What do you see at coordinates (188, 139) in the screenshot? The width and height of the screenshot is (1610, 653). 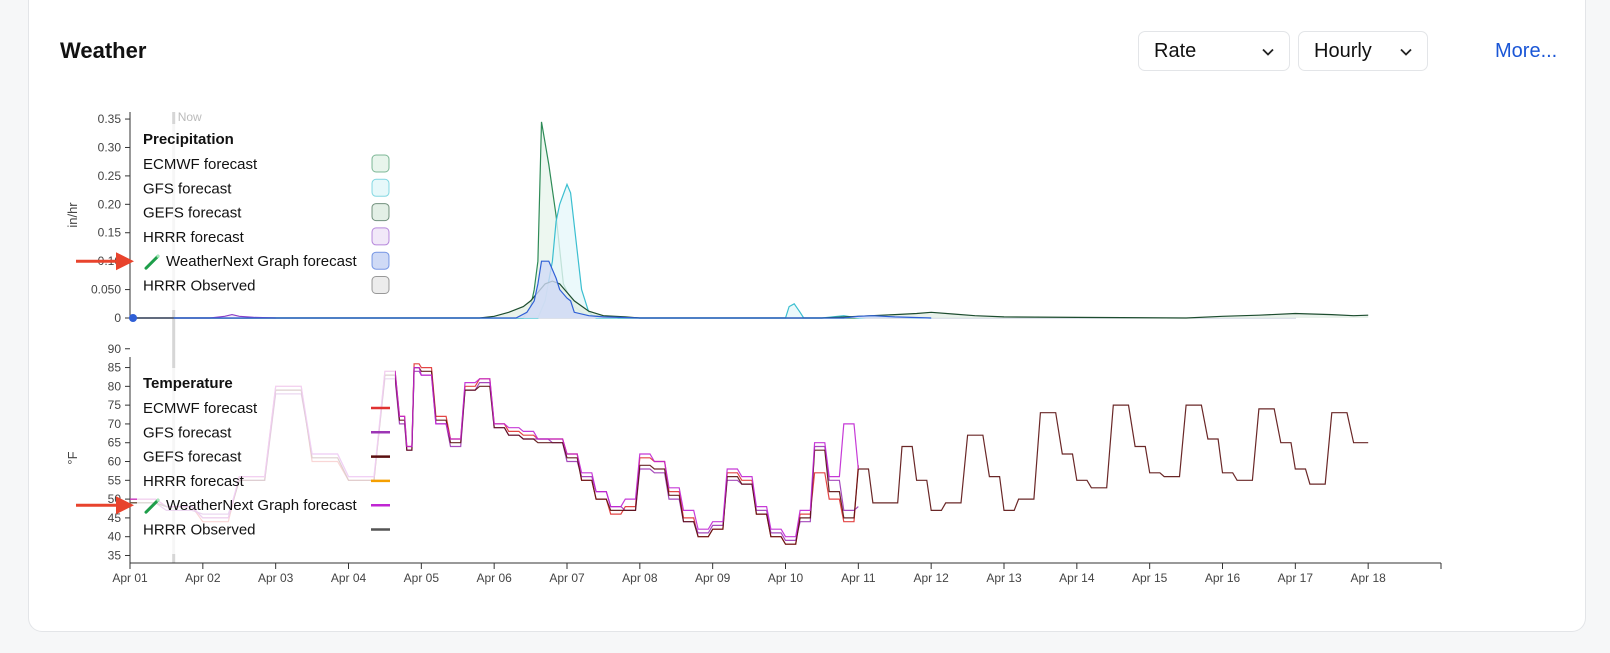 I see `precipitation-legend-title: Precipitation` at bounding box center [188, 139].